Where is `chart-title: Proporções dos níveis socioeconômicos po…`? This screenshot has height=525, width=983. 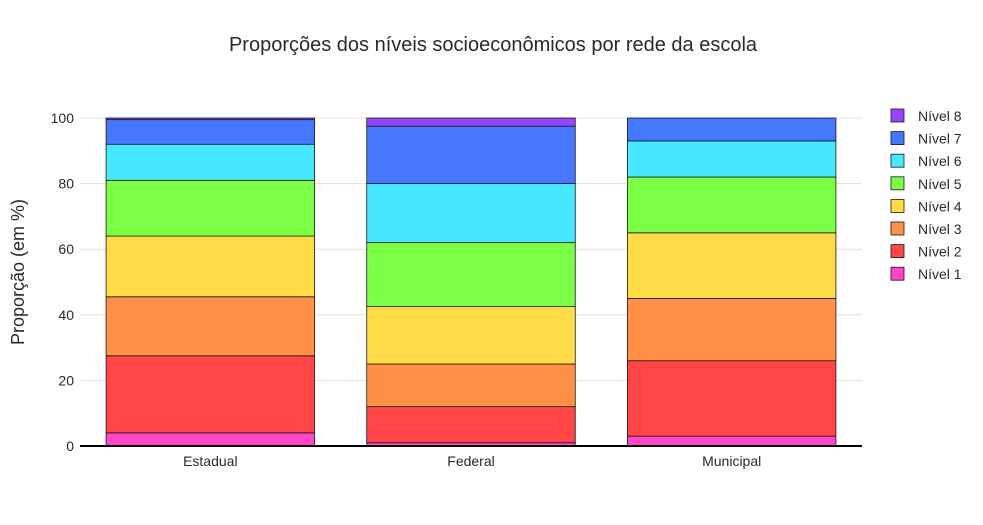 chart-title: Proporções dos níveis socioeconômicos po… is located at coordinates (493, 45).